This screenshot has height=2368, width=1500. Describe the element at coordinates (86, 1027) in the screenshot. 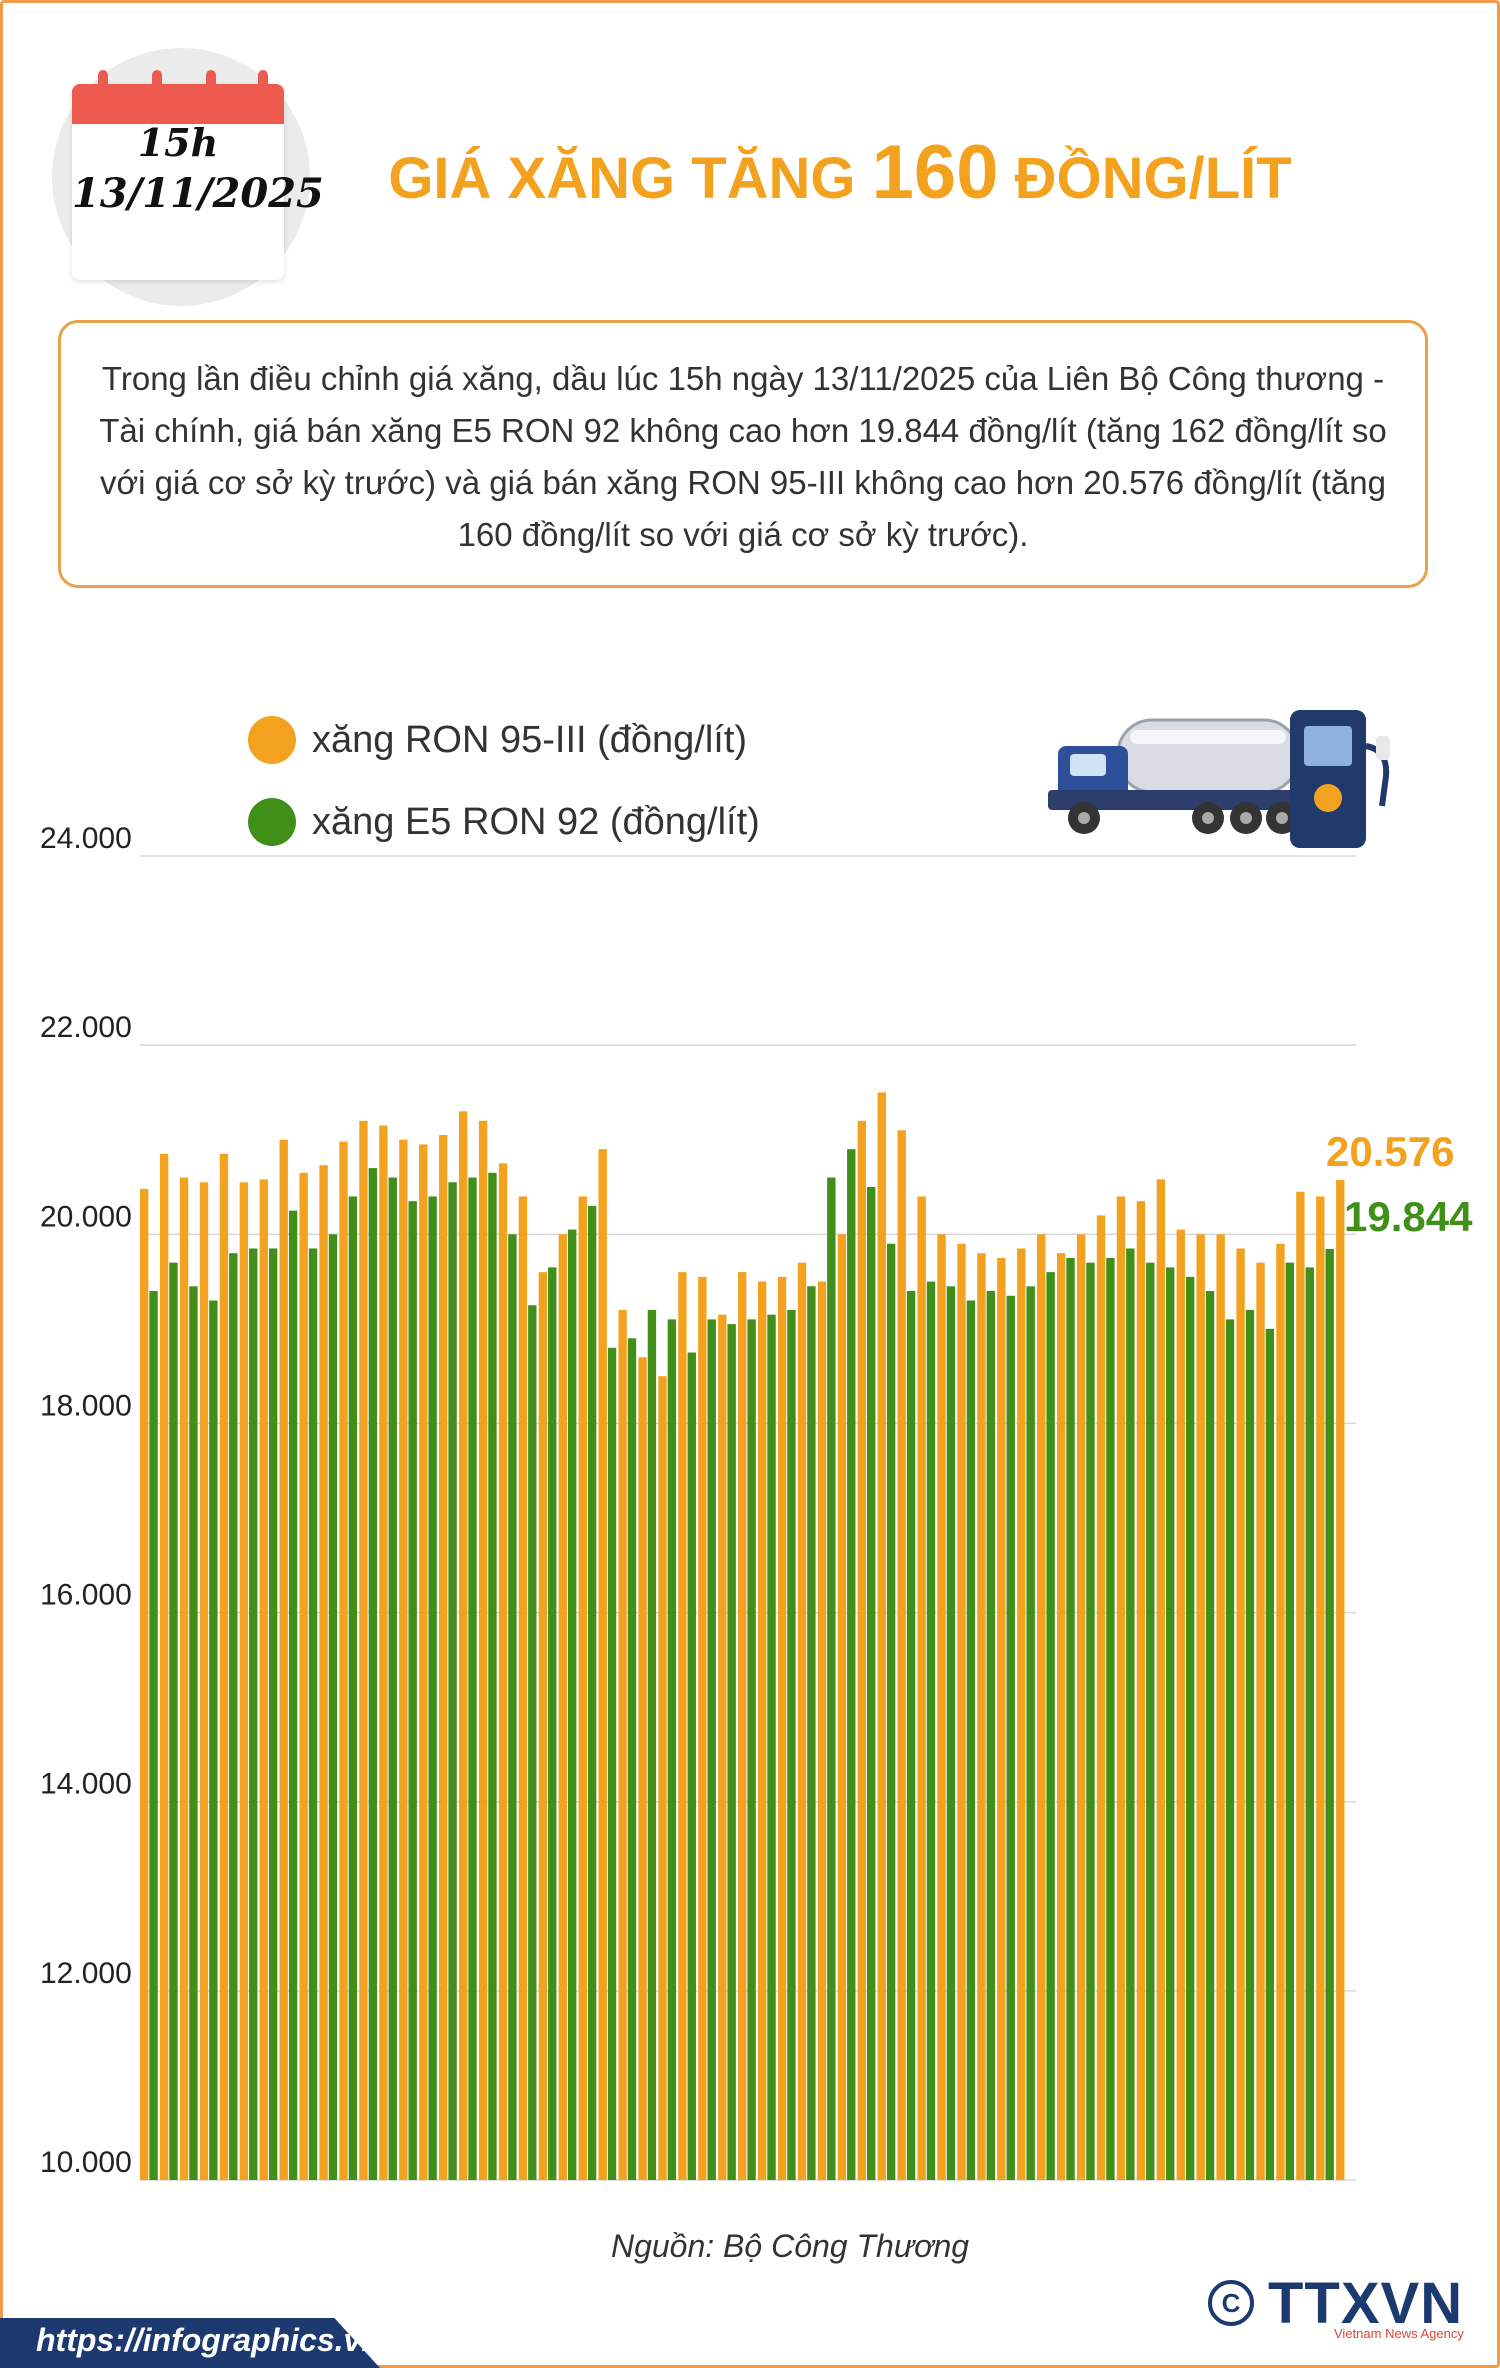

I see `y-tick-label: 22.000` at that location.